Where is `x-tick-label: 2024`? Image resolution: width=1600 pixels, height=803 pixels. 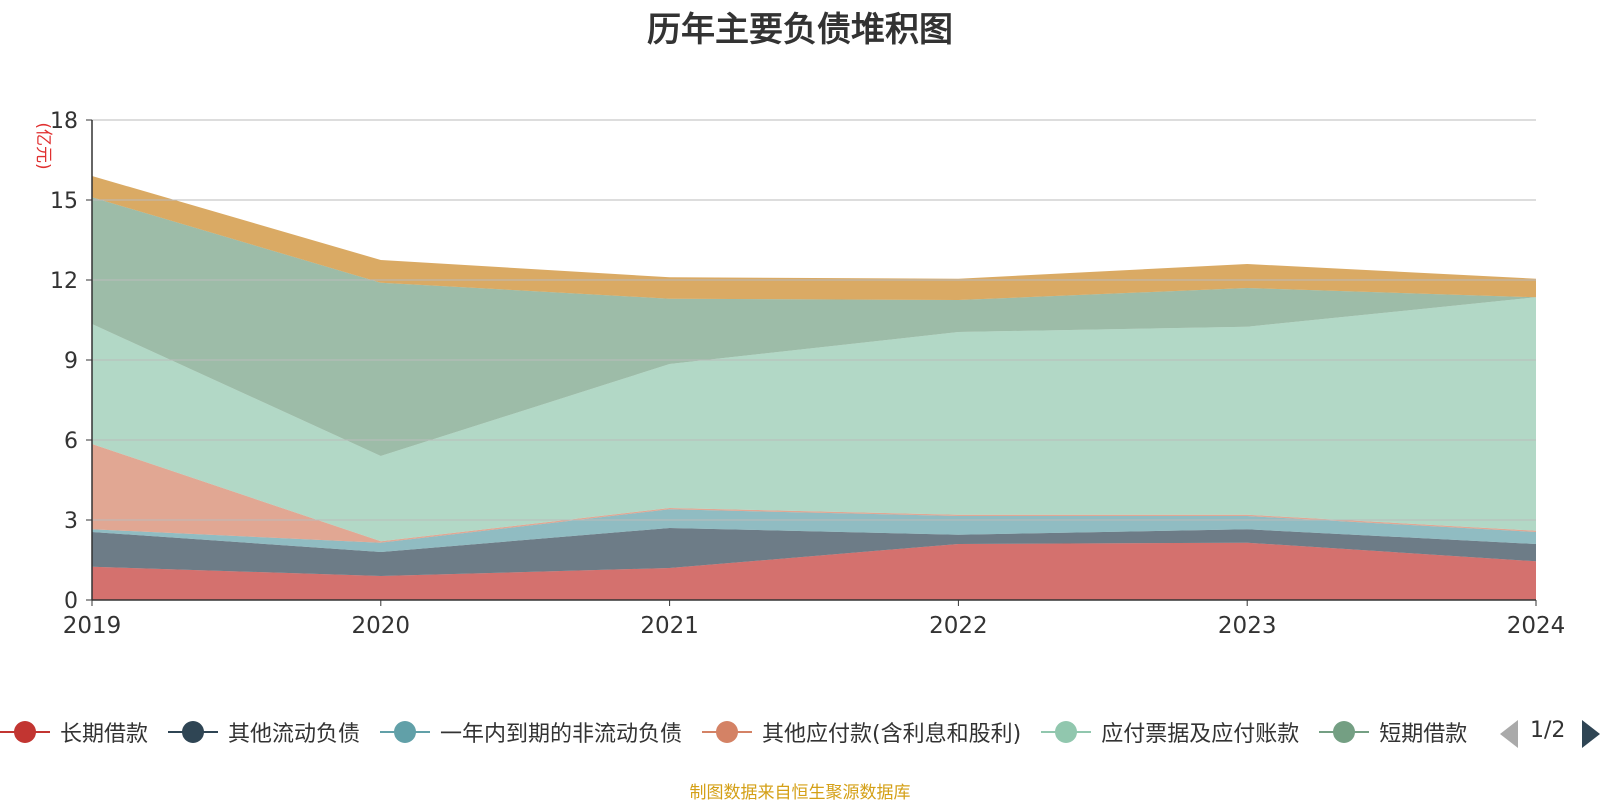 x-tick-label: 2024 is located at coordinates (1536, 626).